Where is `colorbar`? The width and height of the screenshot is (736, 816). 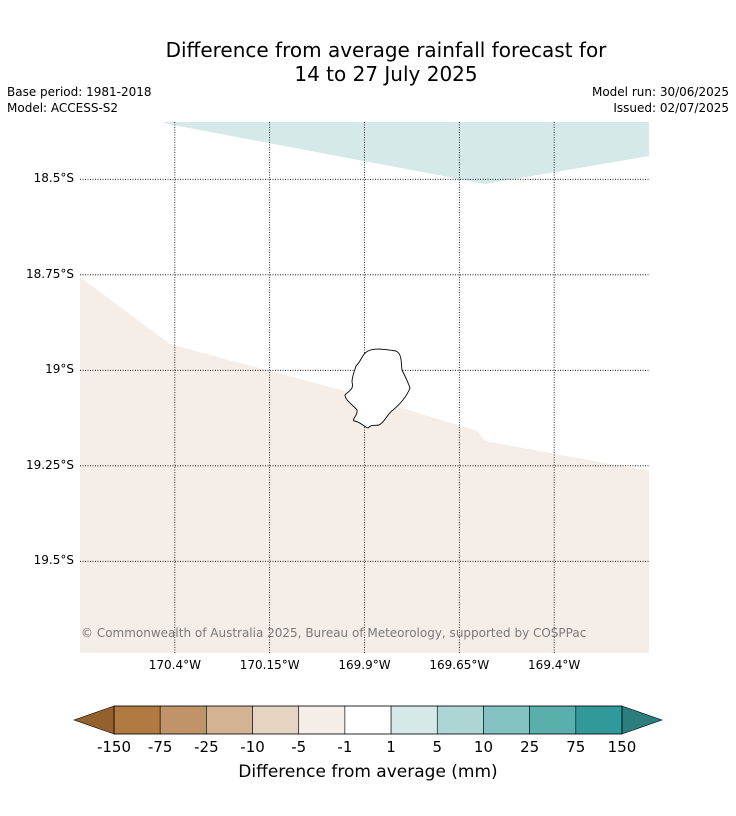
colorbar is located at coordinates (368, 720).